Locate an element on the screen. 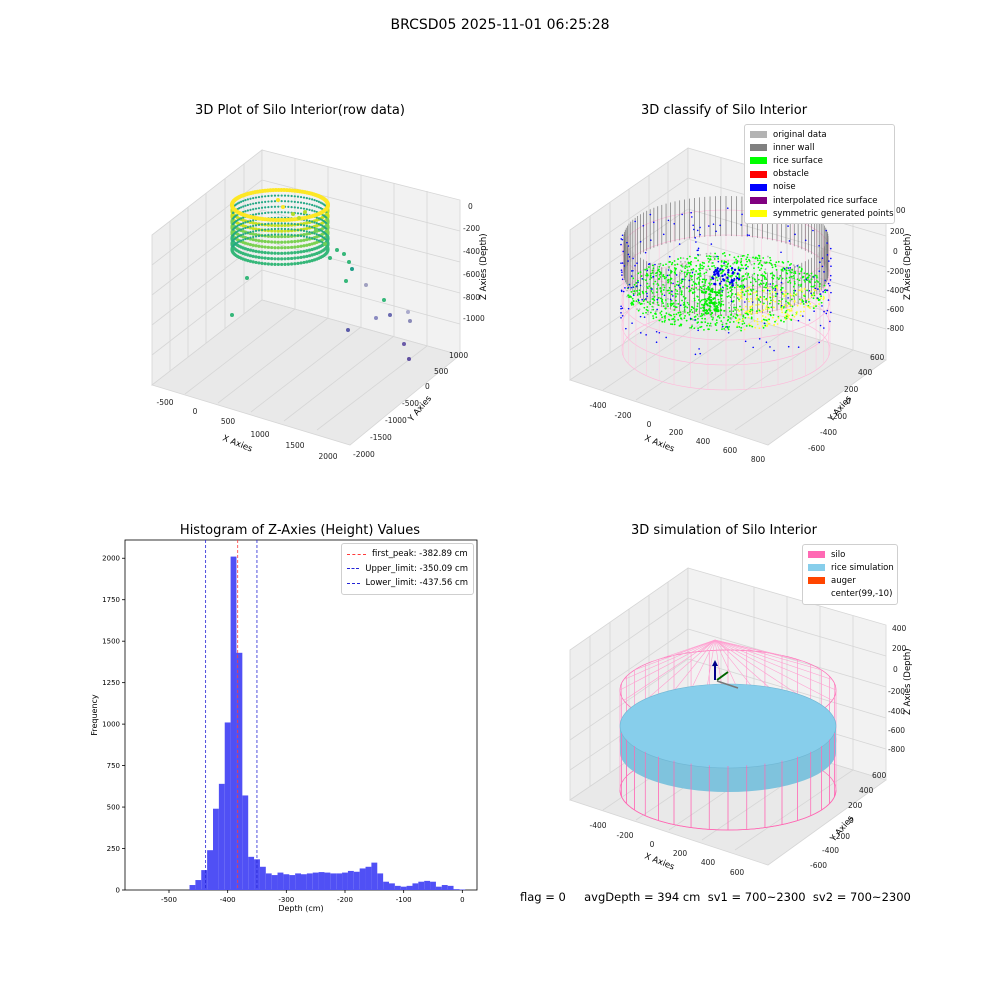 The width and height of the screenshot is (1000, 1000). raw-ytick: -500 is located at coordinates (410, 403).